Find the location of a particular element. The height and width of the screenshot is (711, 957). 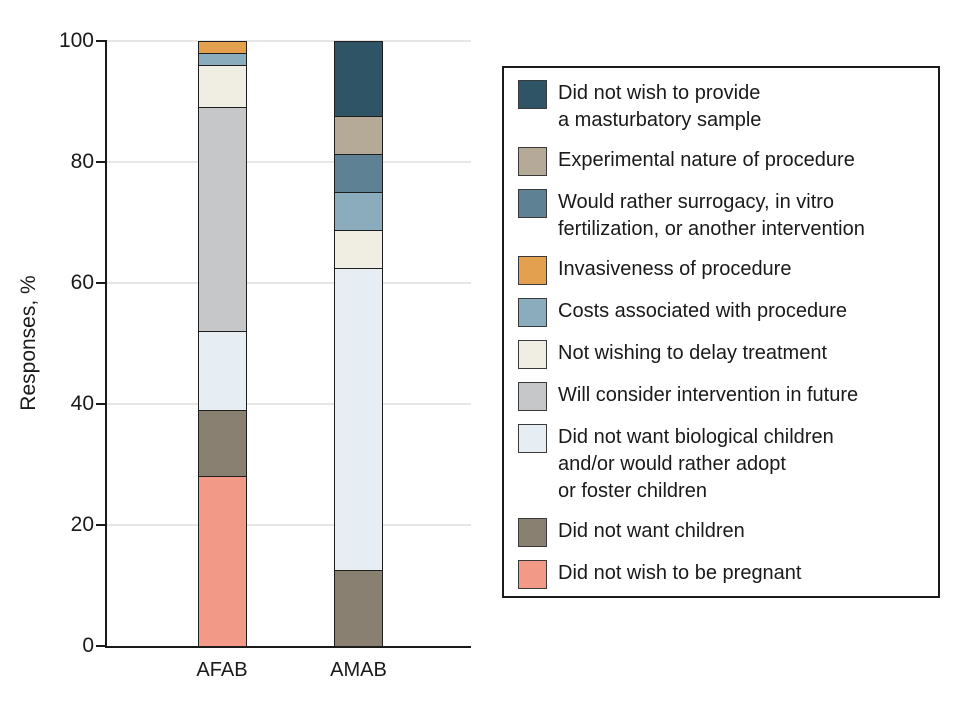

y-tick-label: 80 is located at coordinates (82, 161).